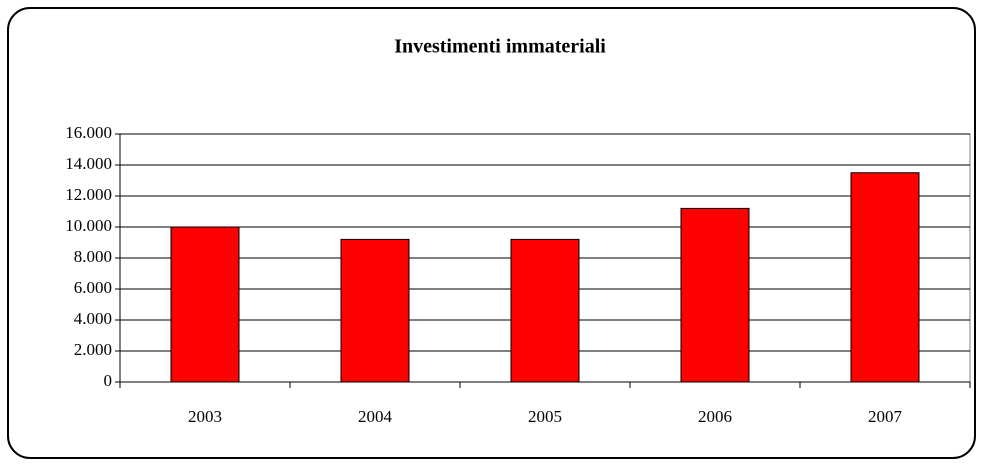  I want to click on y-tick-label: 8.000, so click(93, 256).